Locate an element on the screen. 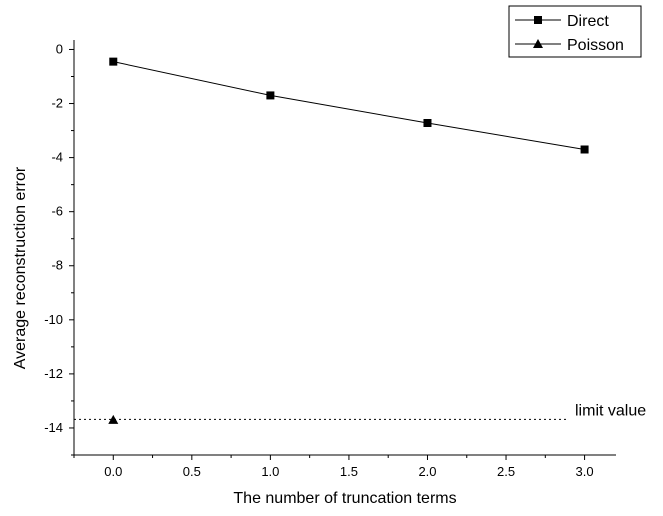 This screenshot has width=663, height=516. legend-direct-label: Direct is located at coordinates (588, 21).